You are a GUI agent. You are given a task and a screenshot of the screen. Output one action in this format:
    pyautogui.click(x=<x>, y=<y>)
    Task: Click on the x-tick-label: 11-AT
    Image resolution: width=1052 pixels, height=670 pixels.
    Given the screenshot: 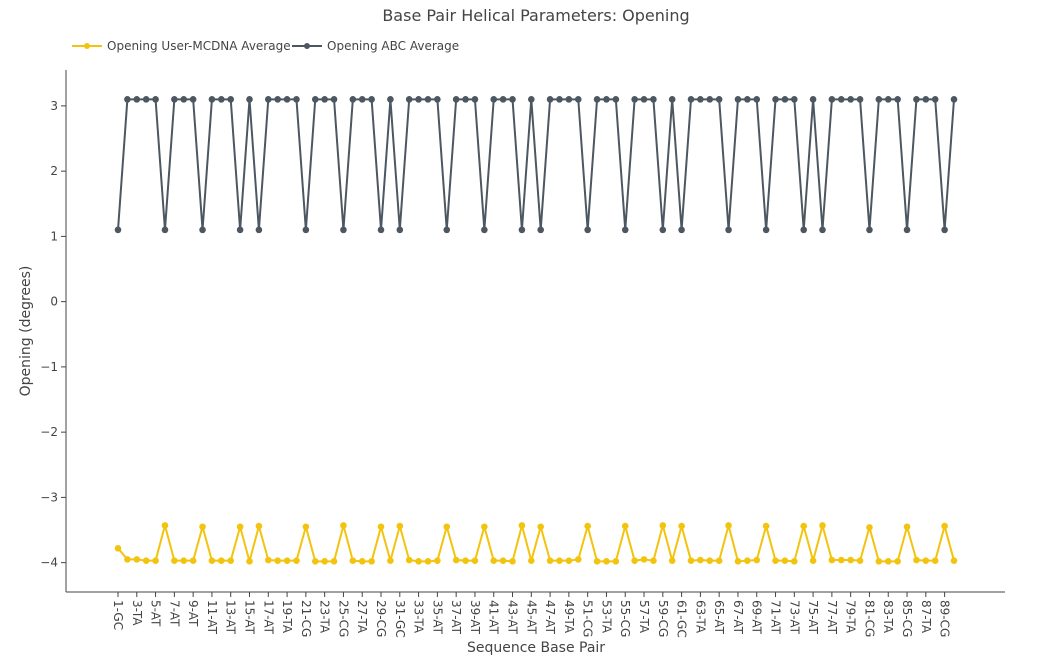 What is the action you would take?
    pyautogui.click(x=212, y=617)
    